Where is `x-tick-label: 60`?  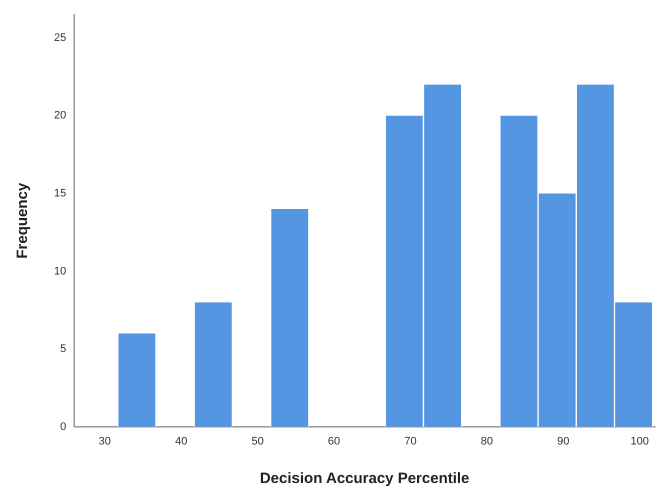
x-tick-label: 60 is located at coordinates (334, 441).